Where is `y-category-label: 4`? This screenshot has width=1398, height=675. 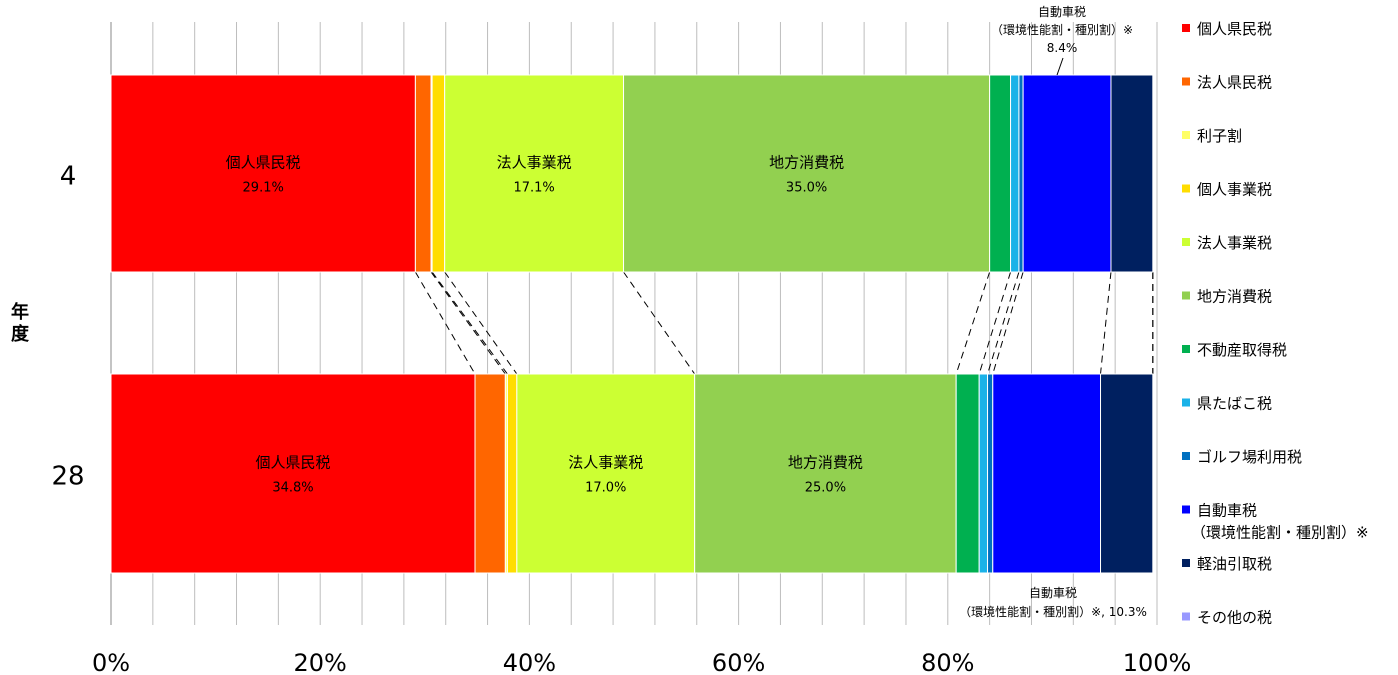
y-category-label: 4 is located at coordinates (68, 177).